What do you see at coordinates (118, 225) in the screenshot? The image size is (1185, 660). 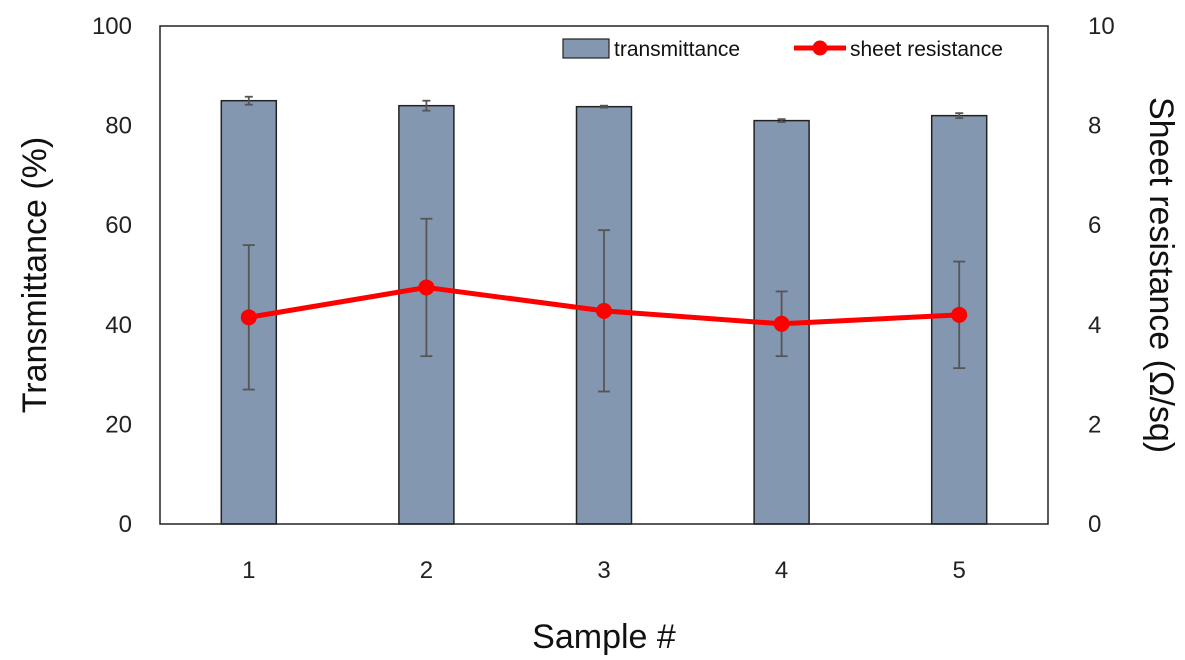 I see `y-tick-label-60: 60` at bounding box center [118, 225].